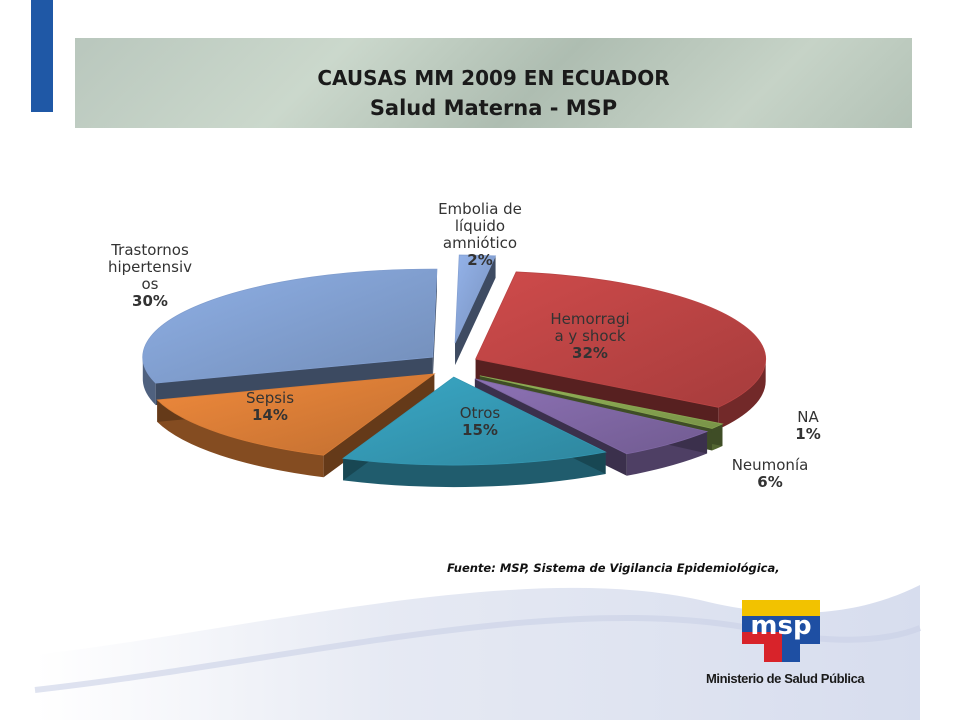  What do you see at coordinates (480, 421) in the screenshot?
I see `slice-label-3: Otros 15%` at bounding box center [480, 421].